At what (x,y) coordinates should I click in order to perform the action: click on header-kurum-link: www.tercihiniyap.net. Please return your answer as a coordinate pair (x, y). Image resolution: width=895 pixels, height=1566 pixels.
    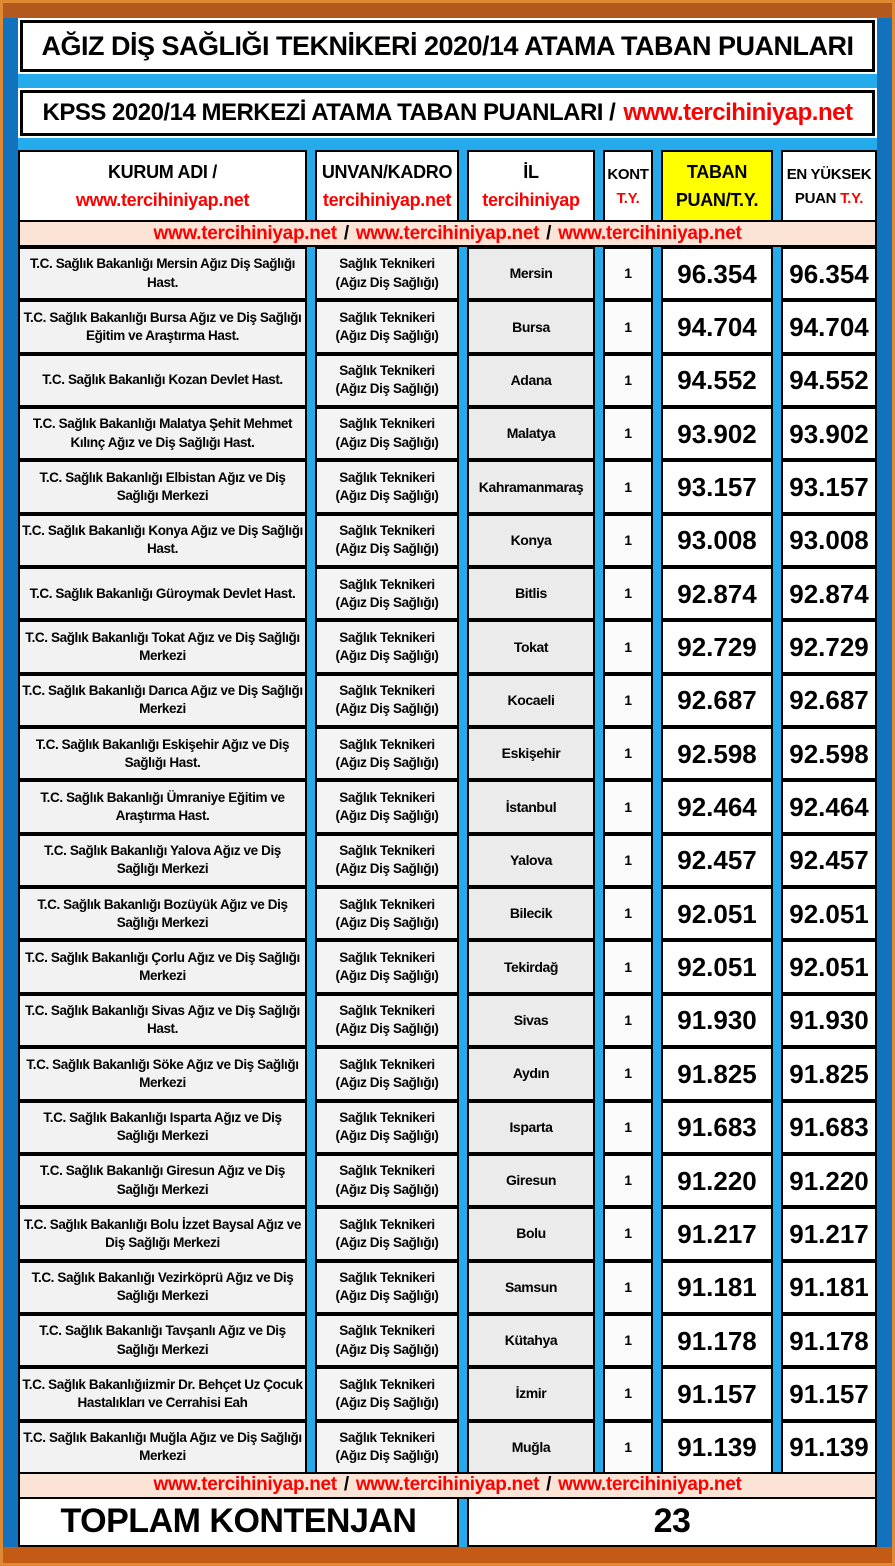
    Looking at the image, I should click on (162, 199).